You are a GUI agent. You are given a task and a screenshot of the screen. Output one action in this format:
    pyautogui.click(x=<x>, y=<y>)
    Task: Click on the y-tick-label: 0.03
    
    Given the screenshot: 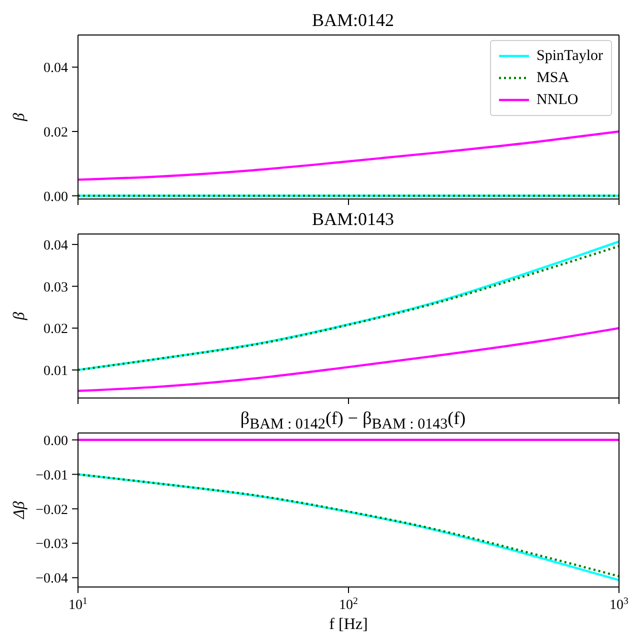 What is the action you would take?
    pyautogui.click(x=56, y=288)
    